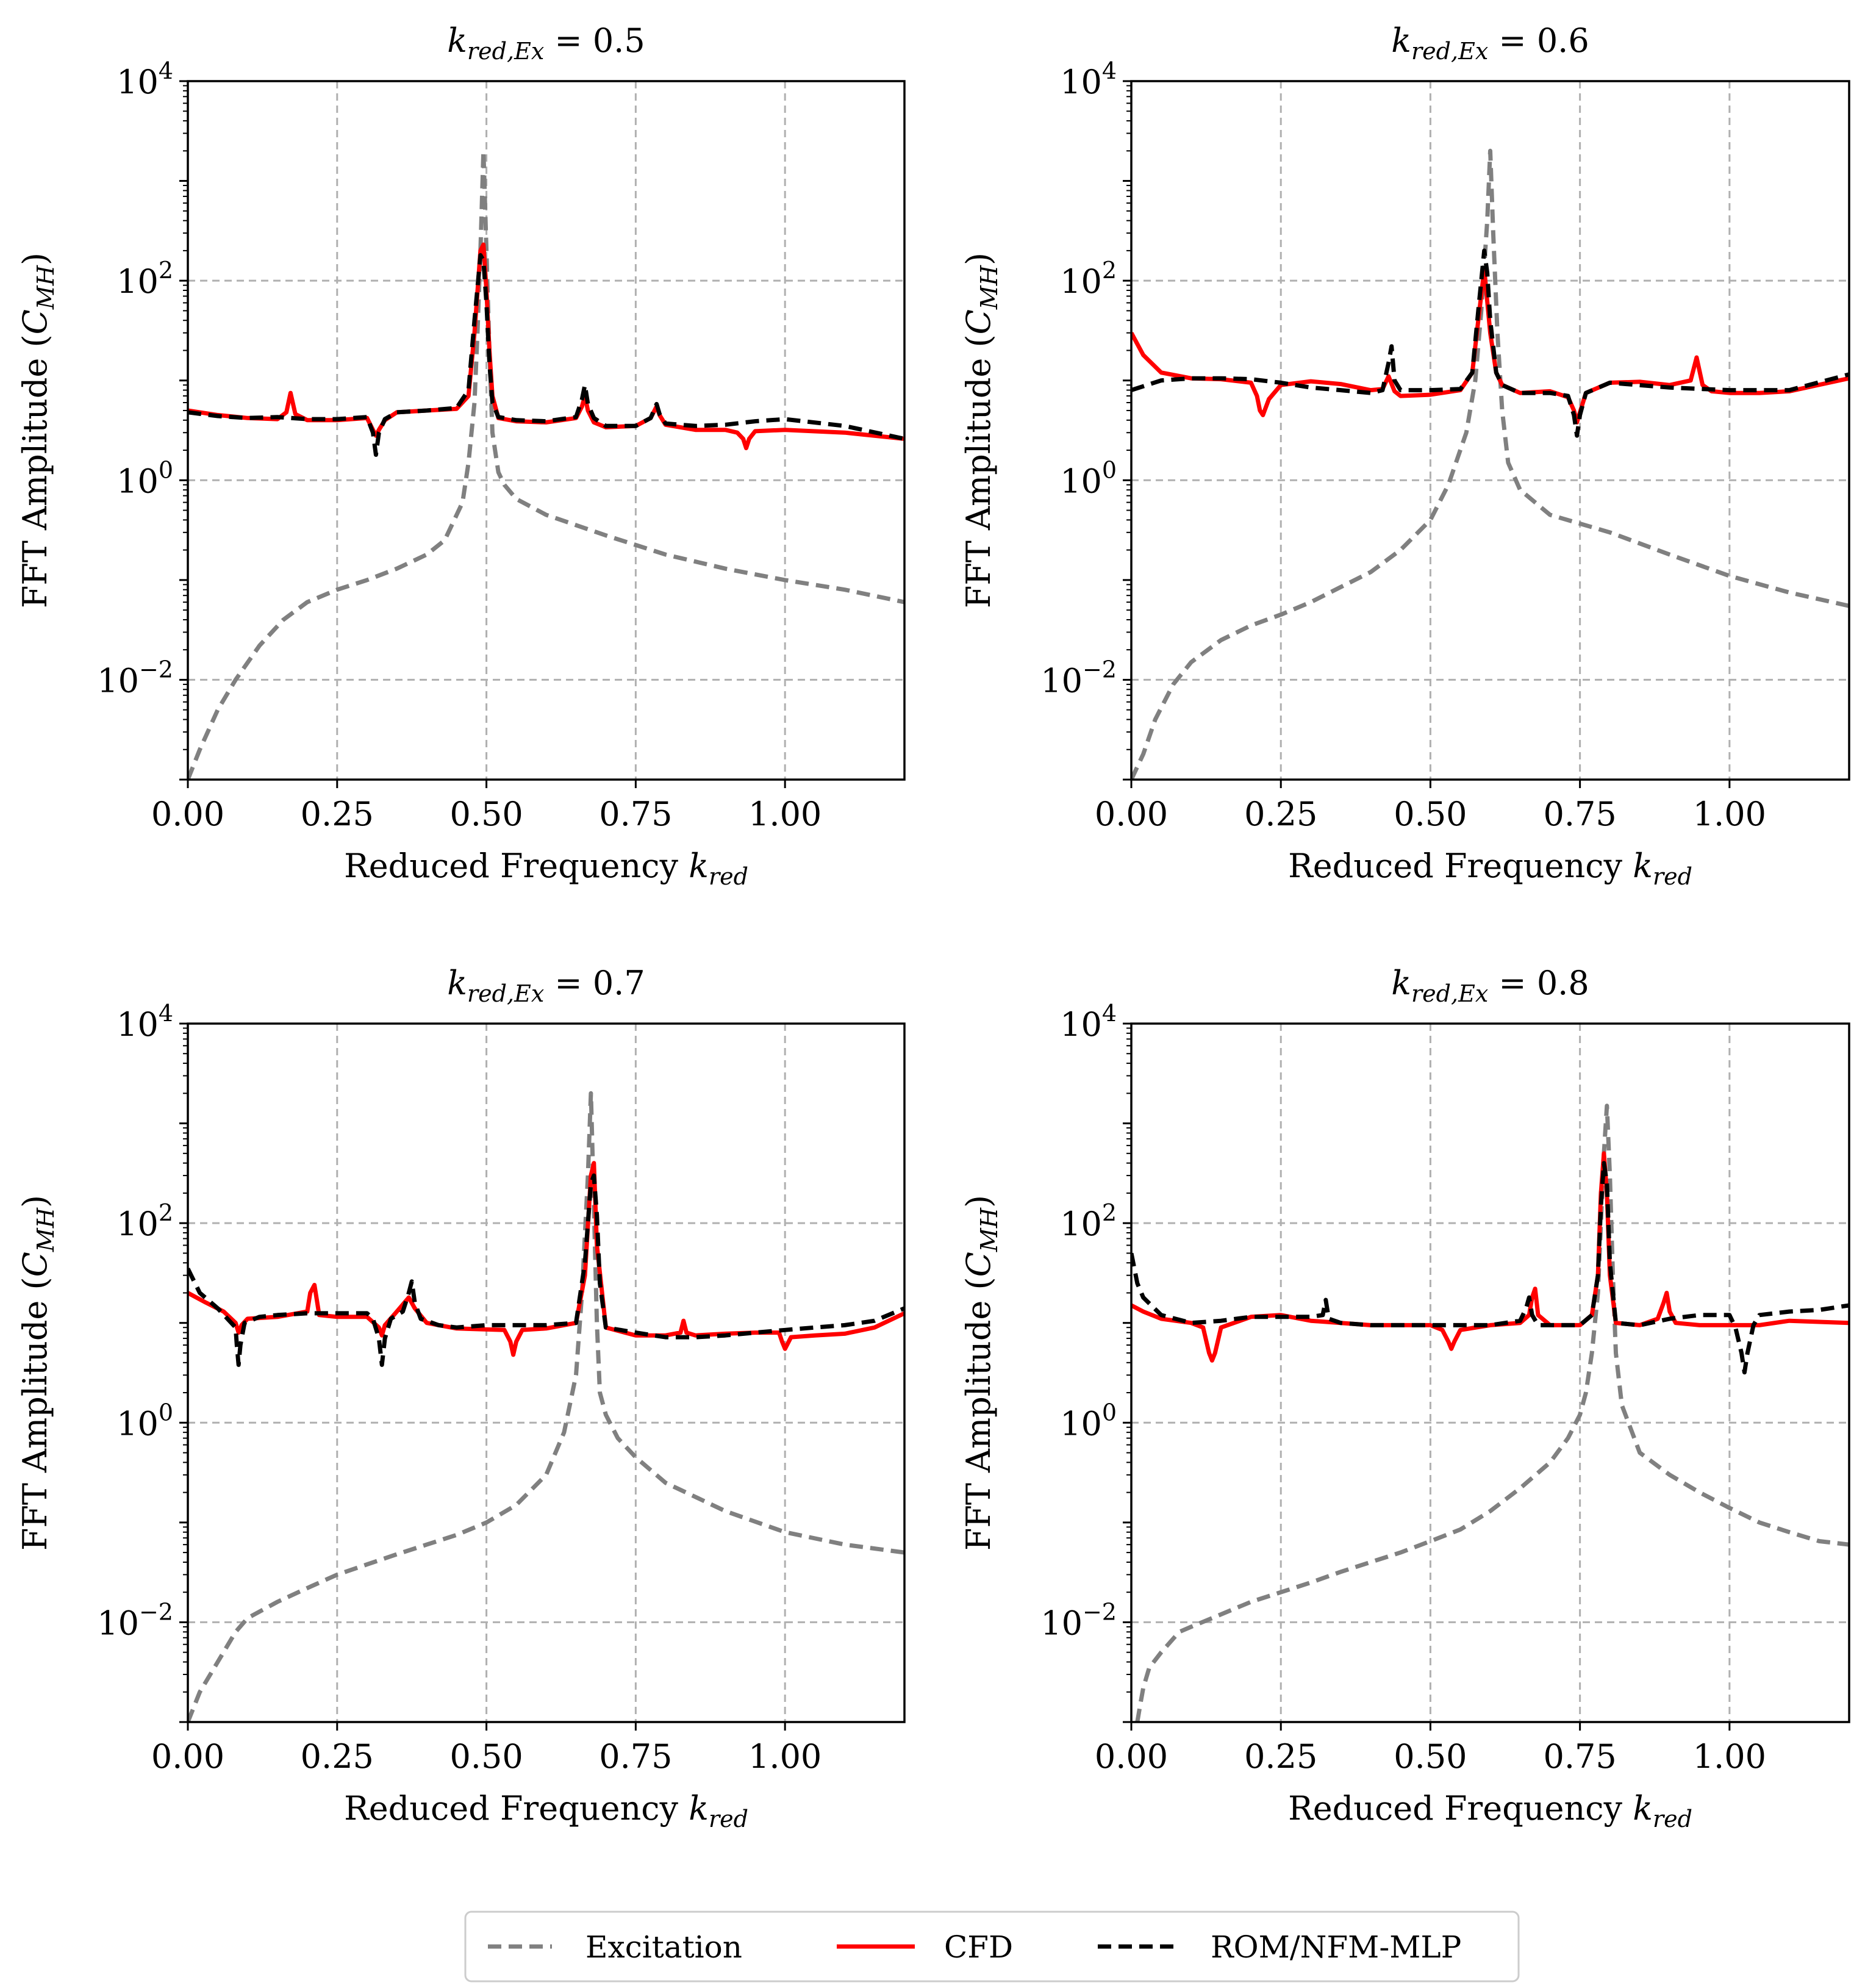 The height and width of the screenshot is (1988, 1865). What do you see at coordinates (978, 1947) in the screenshot?
I see `legend-cfd-label: CFD` at bounding box center [978, 1947].